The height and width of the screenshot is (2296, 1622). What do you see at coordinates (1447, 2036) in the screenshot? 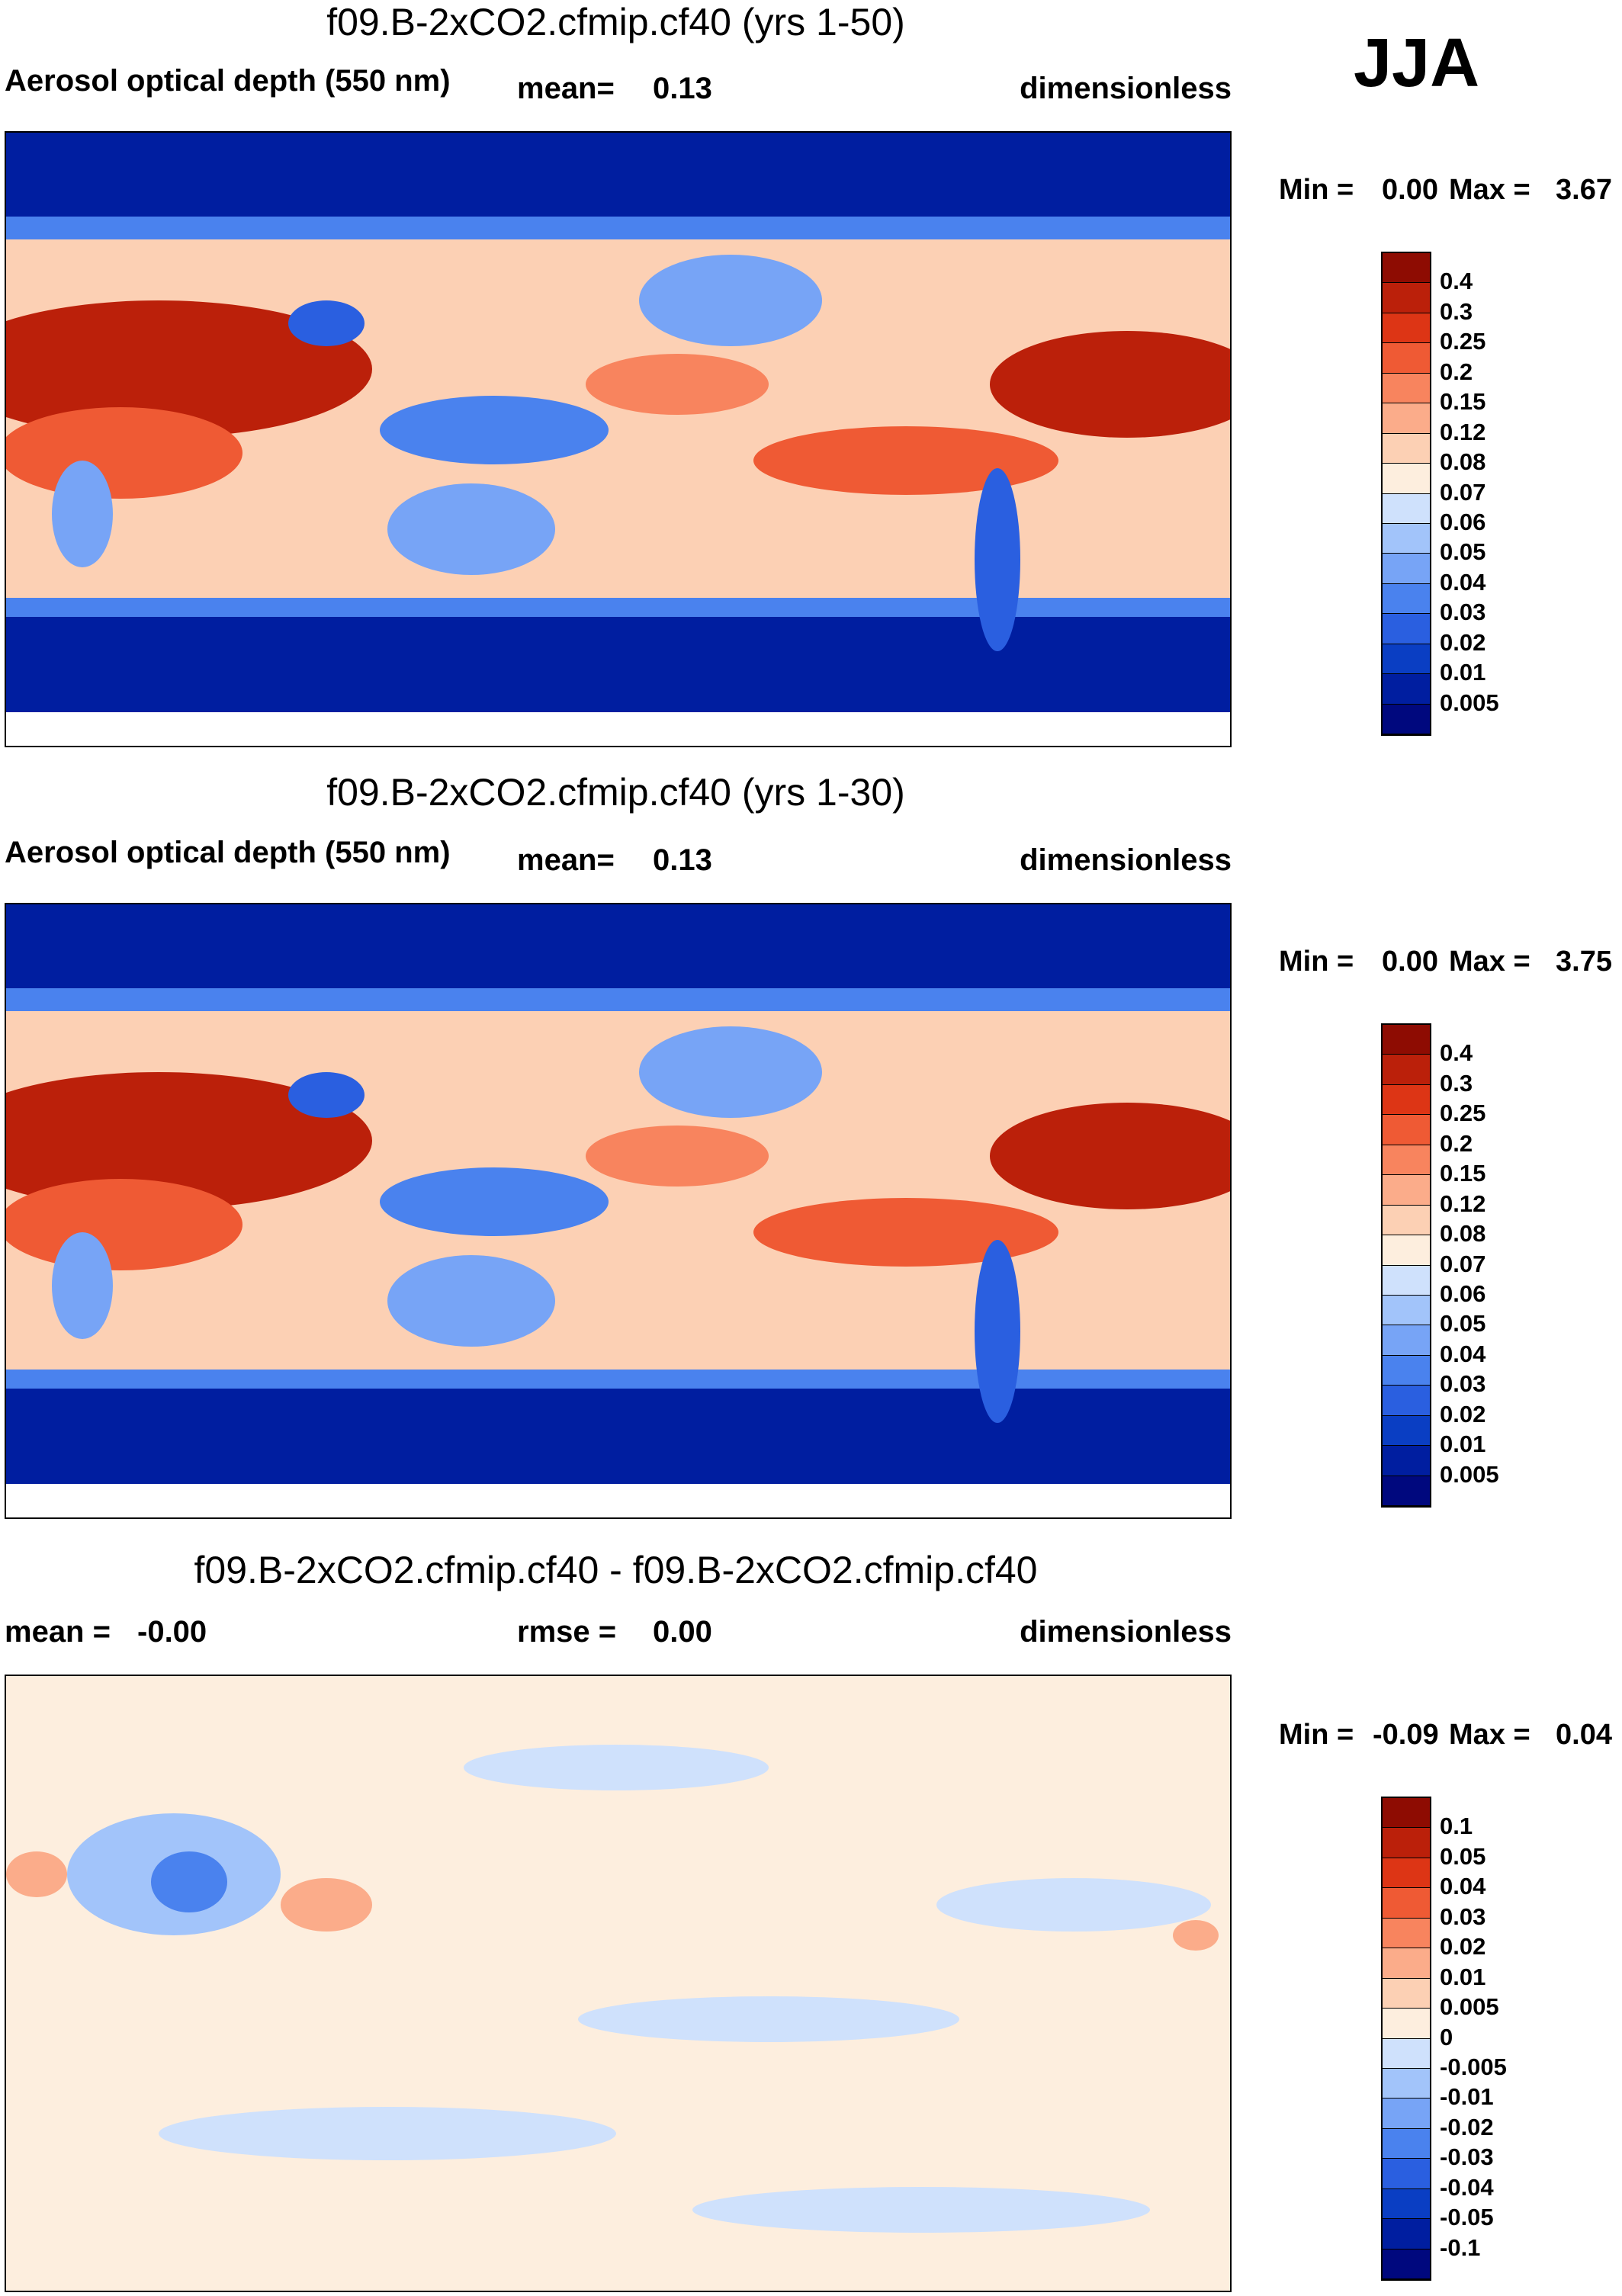
I see `panel3-colorbar-tick: 0` at bounding box center [1447, 2036].